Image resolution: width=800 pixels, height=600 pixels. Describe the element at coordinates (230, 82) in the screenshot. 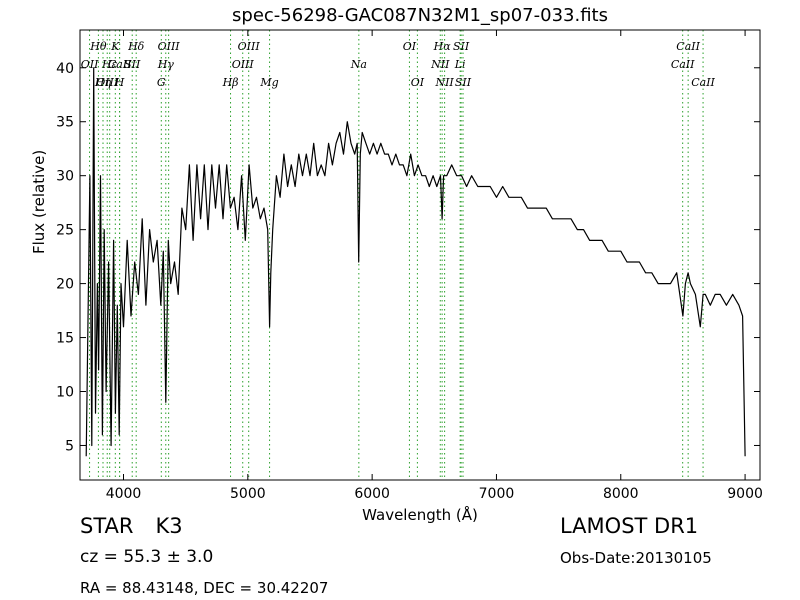

I see `line-marker-label-15: Hβ` at that location.